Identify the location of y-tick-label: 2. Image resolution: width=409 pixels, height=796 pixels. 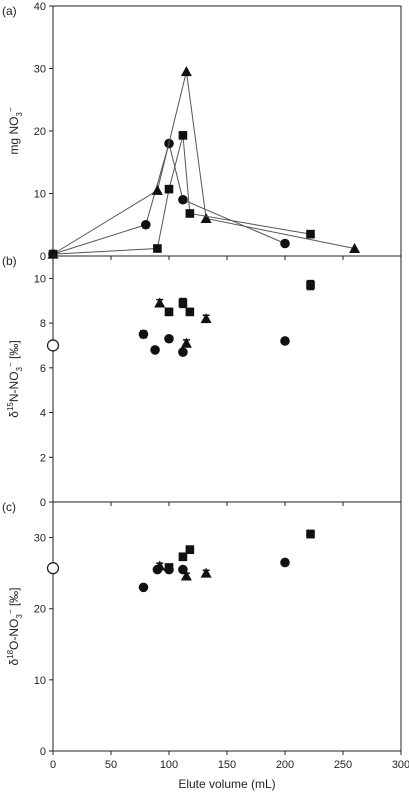
(43, 458).